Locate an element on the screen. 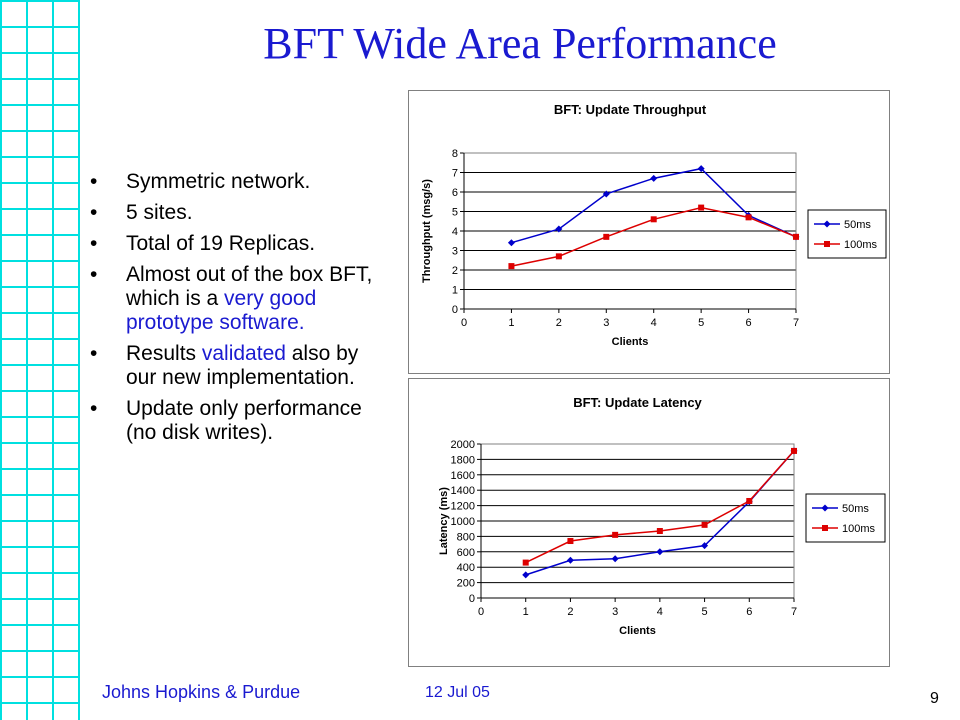 The height and width of the screenshot is (720, 960). series-line-50ms is located at coordinates (660, 513).